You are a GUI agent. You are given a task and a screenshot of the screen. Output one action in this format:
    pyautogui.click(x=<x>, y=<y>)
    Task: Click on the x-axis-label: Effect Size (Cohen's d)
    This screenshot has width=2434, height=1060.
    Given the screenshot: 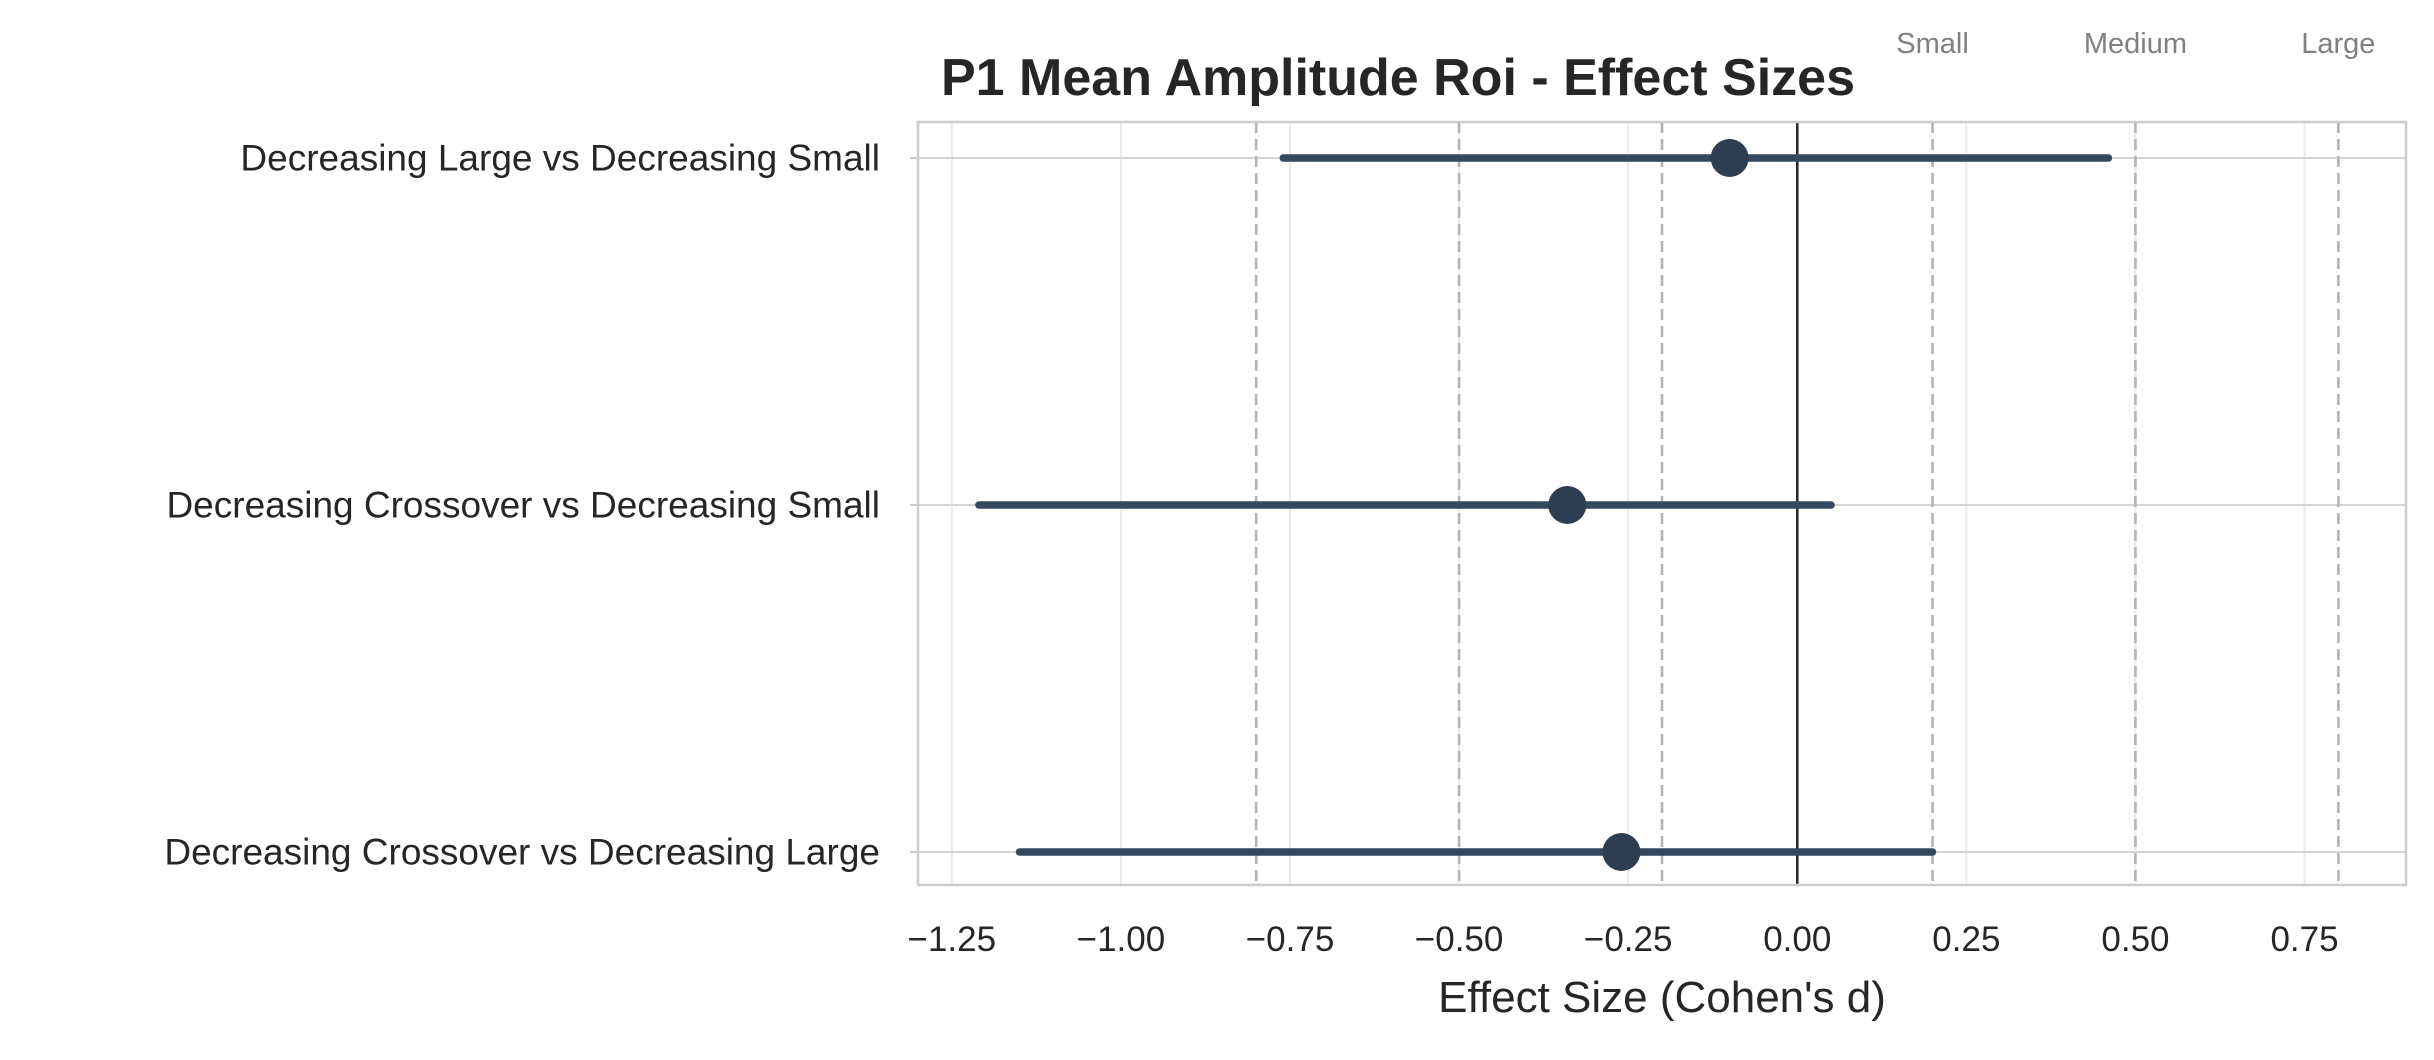 What is the action you would take?
    pyautogui.click(x=1662, y=997)
    